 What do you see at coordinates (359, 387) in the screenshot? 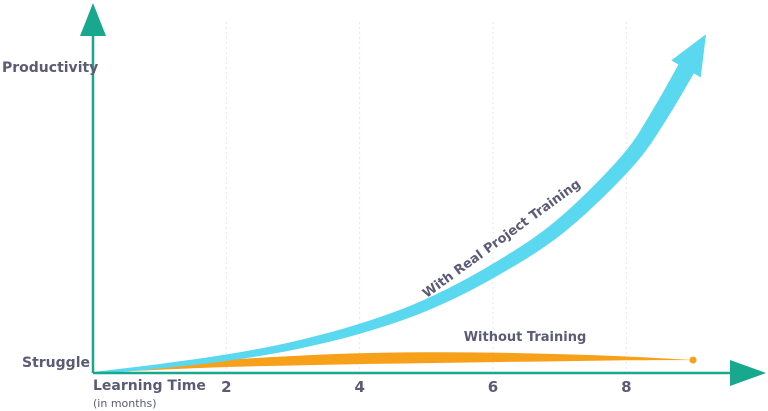
I see `x-tick-label-4: 4` at bounding box center [359, 387].